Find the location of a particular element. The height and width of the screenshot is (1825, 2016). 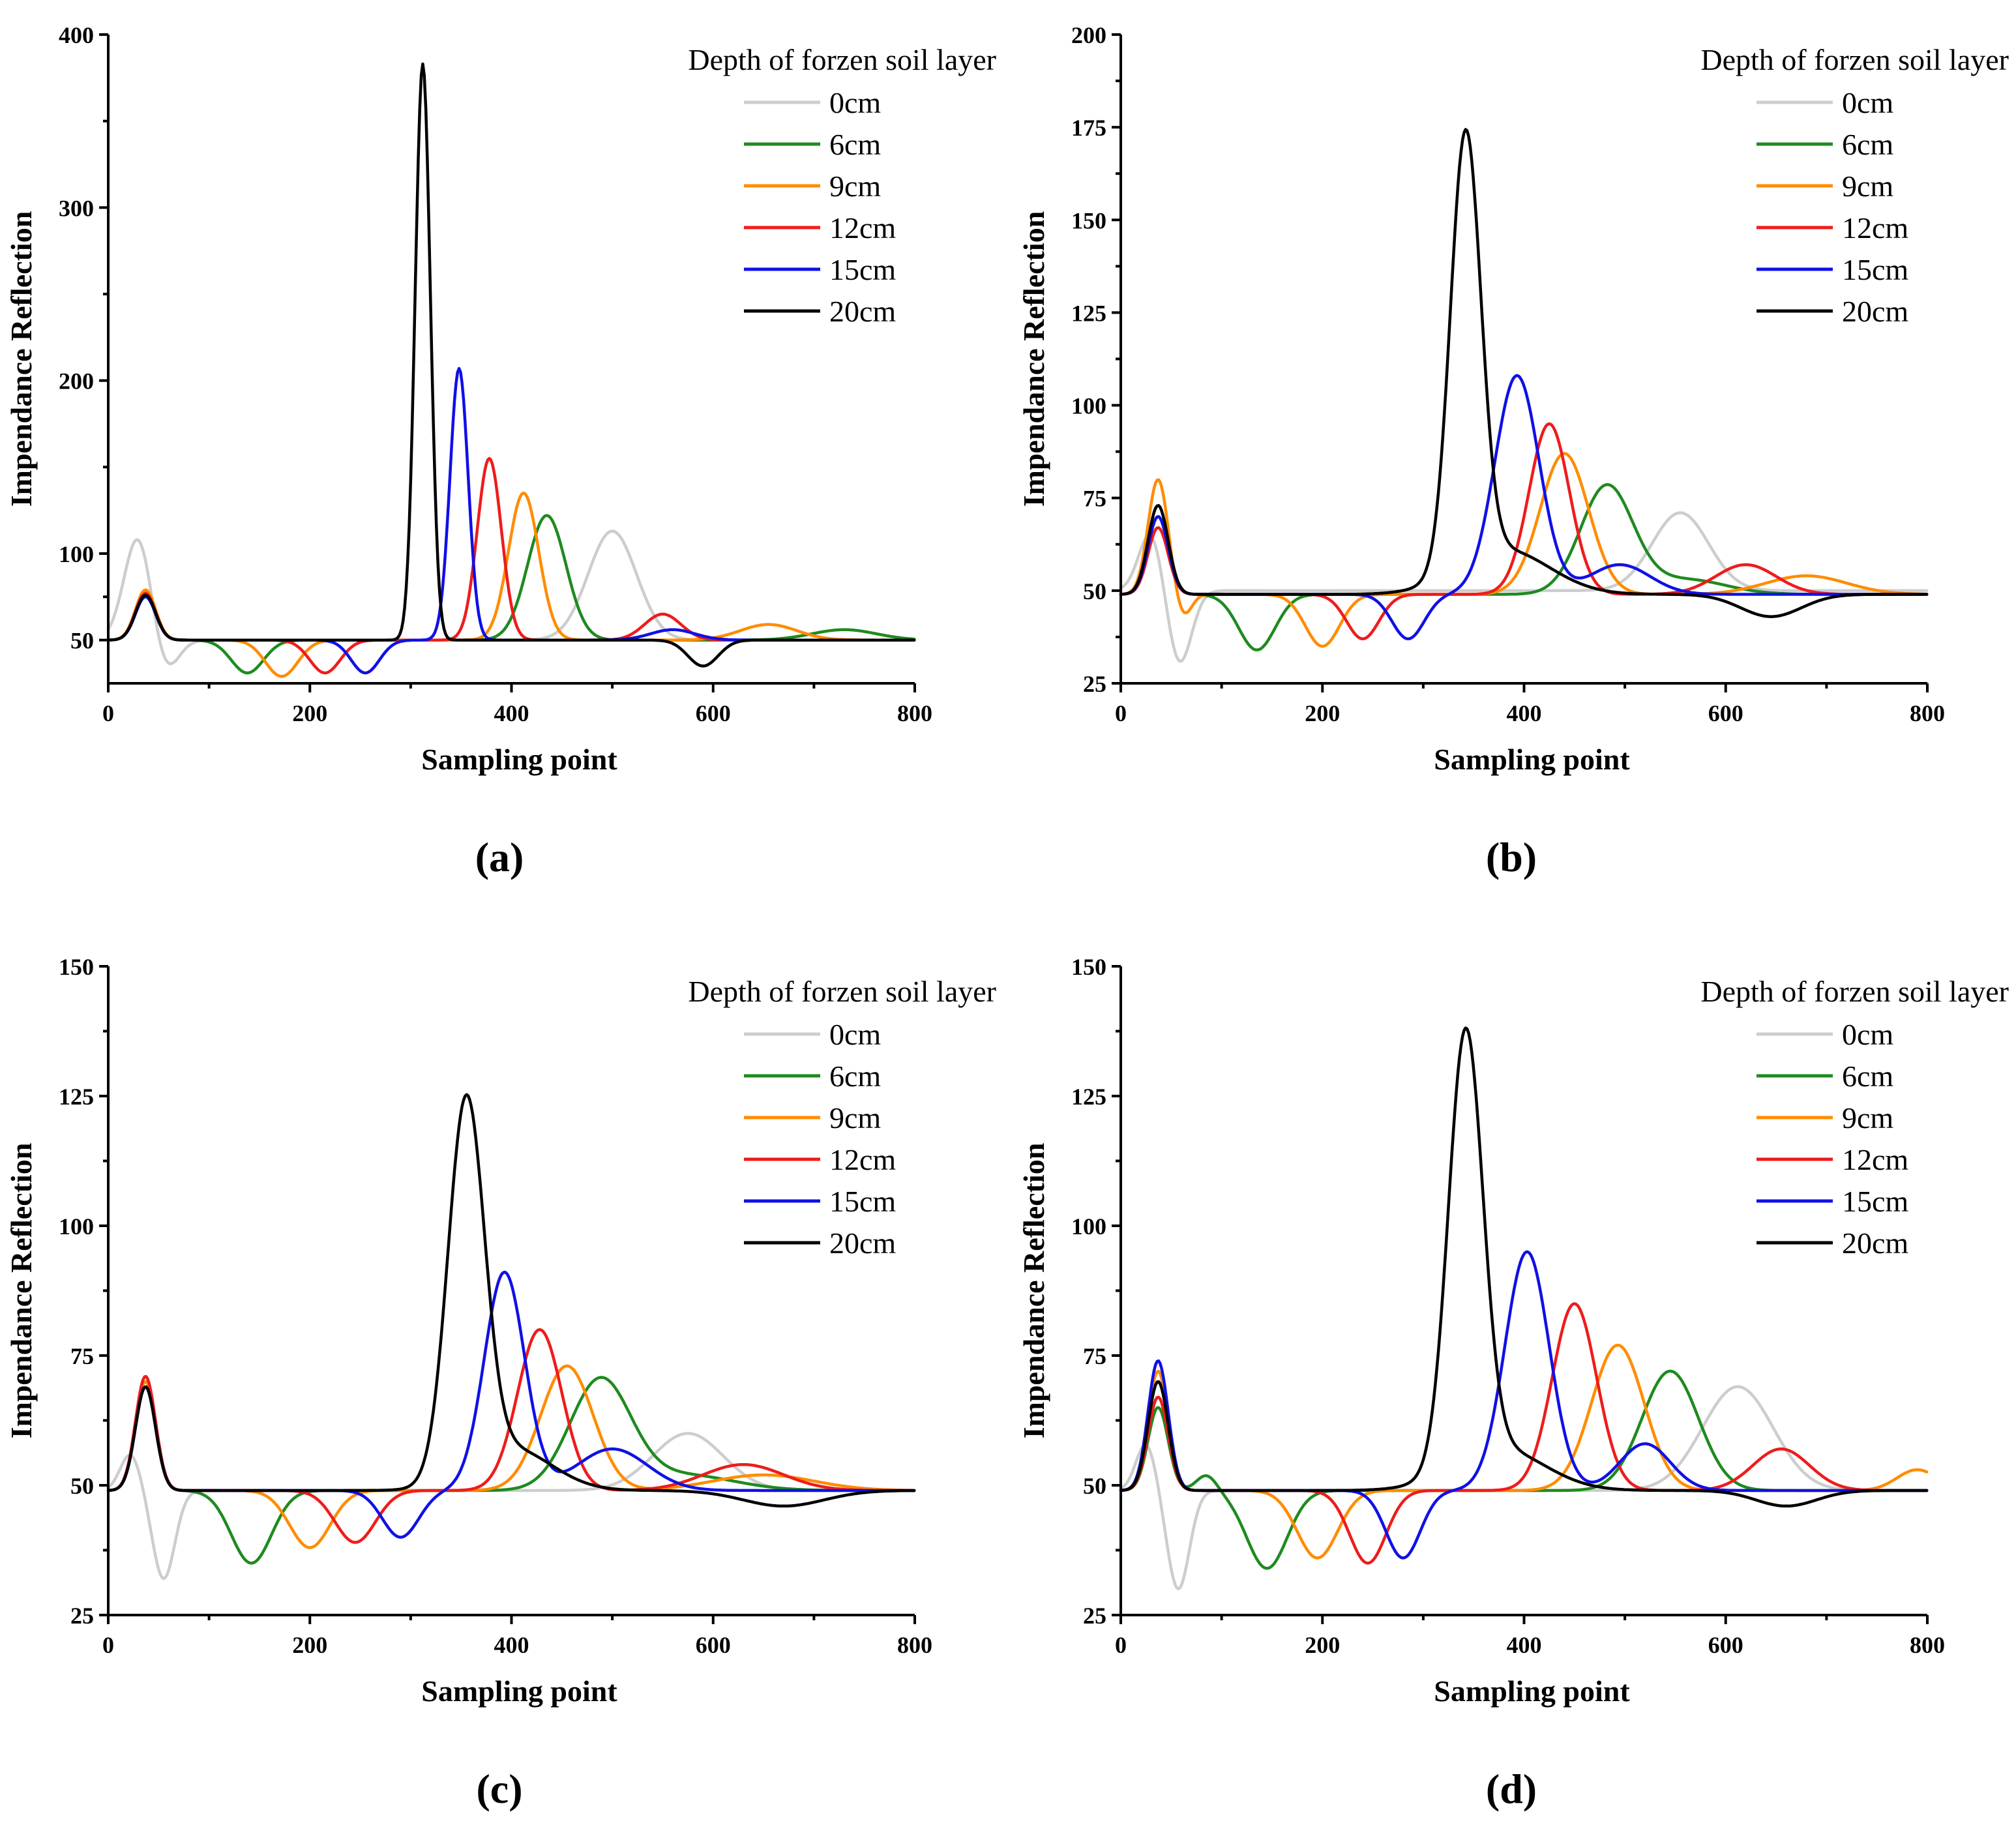

panel-label: (b) is located at coordinates (1512, 857).